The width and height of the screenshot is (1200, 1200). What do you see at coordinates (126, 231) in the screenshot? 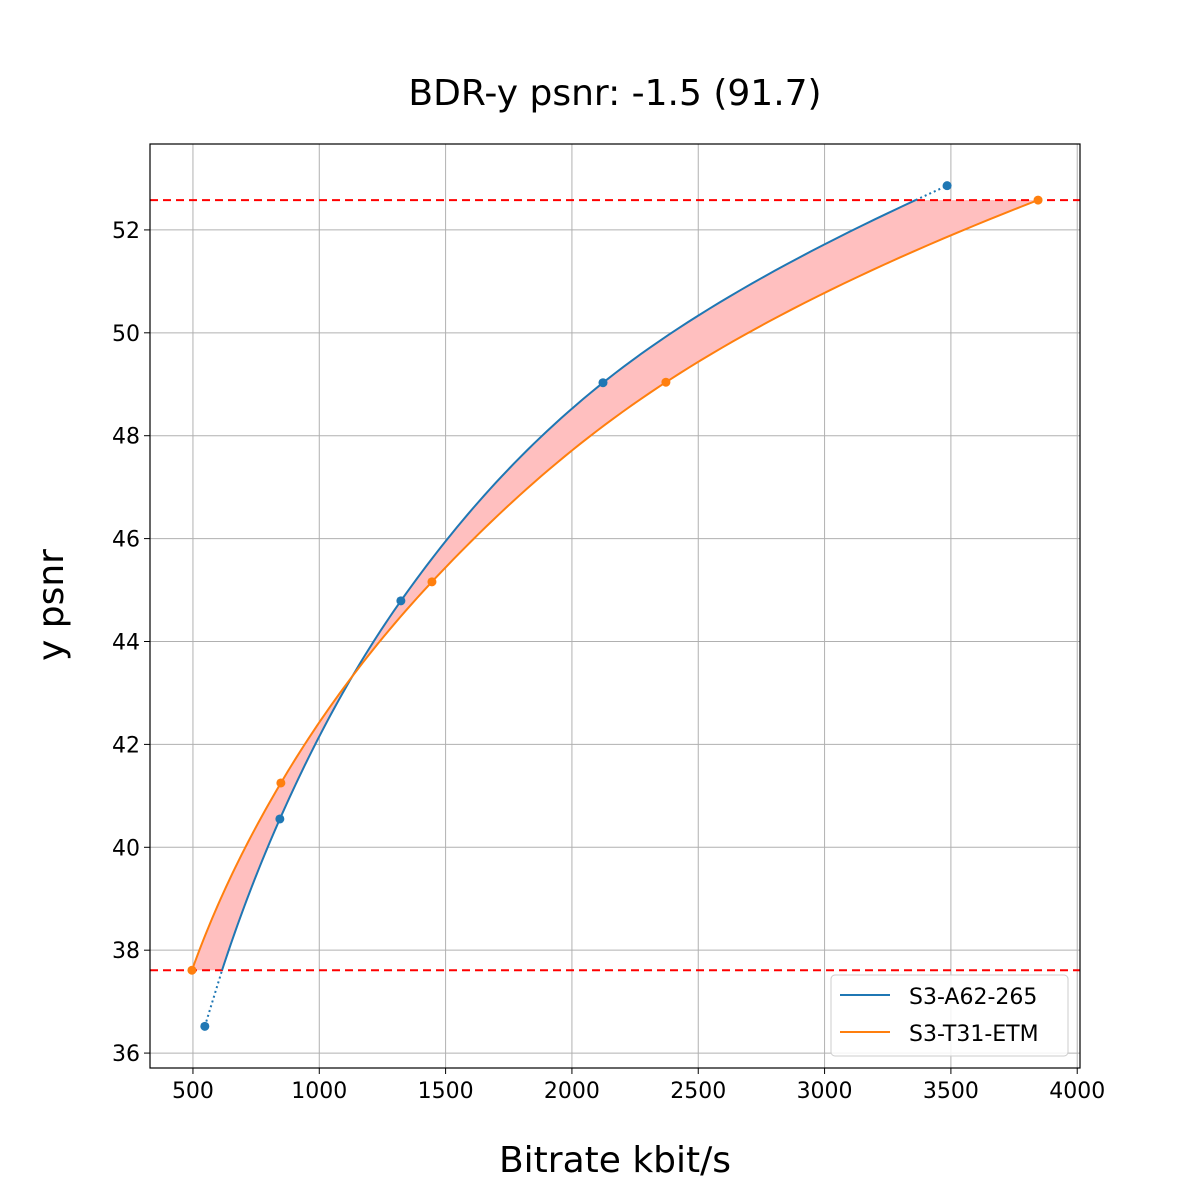
I see `y-tick-label: 52` at bounding box center [126, 231].